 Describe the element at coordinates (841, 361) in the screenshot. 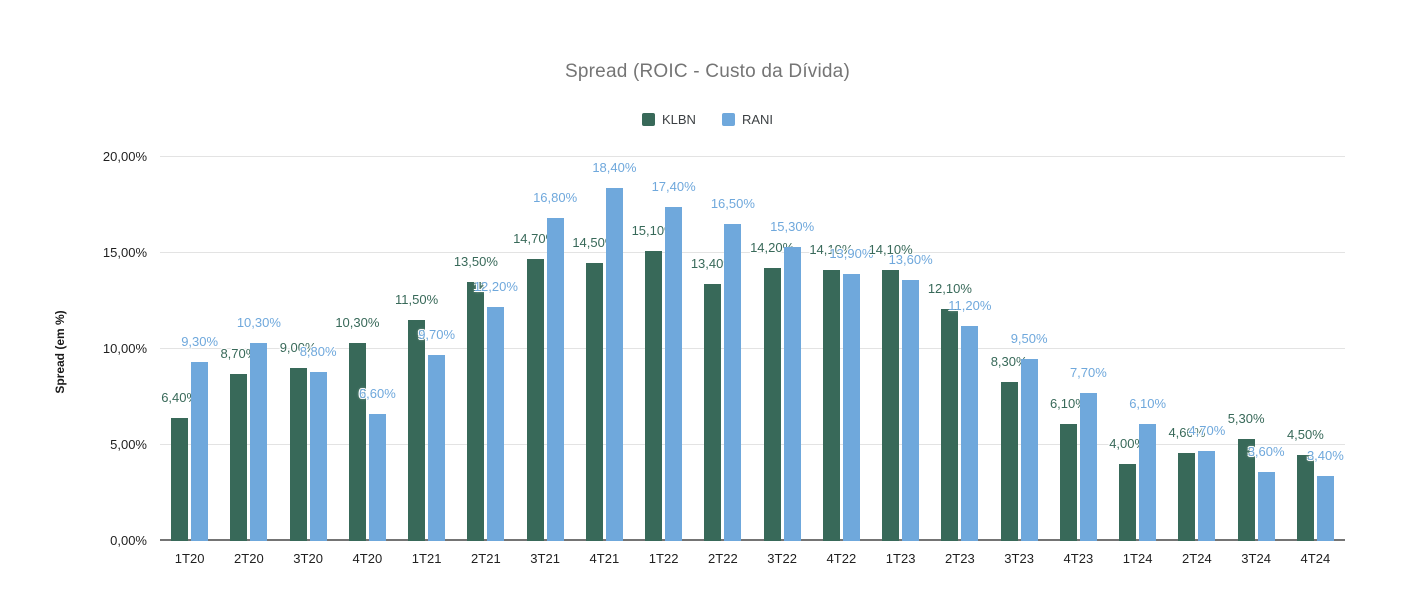

I see `bar-group-4T22: 14,10% 13,90% 4T22` at that location.